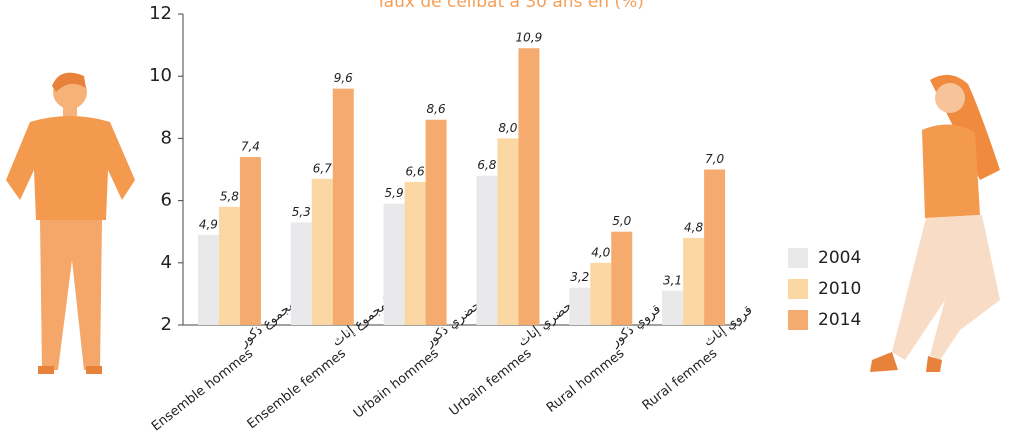  I want to click on value-label: 4,0, so click(600, 252).